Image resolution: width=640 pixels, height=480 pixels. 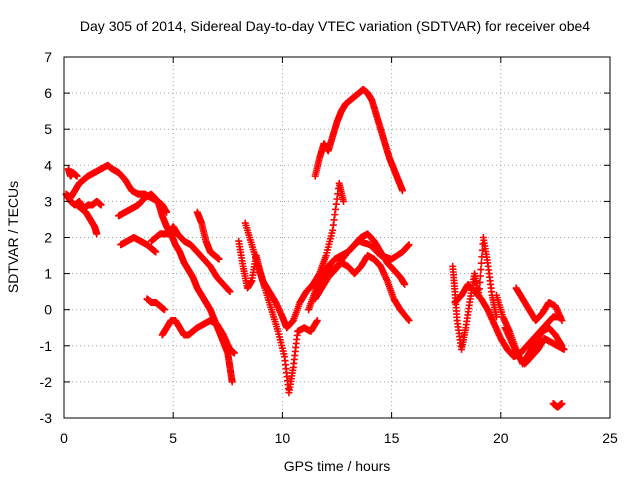 I want to click on series-track-p, so click(x=367, y=257).